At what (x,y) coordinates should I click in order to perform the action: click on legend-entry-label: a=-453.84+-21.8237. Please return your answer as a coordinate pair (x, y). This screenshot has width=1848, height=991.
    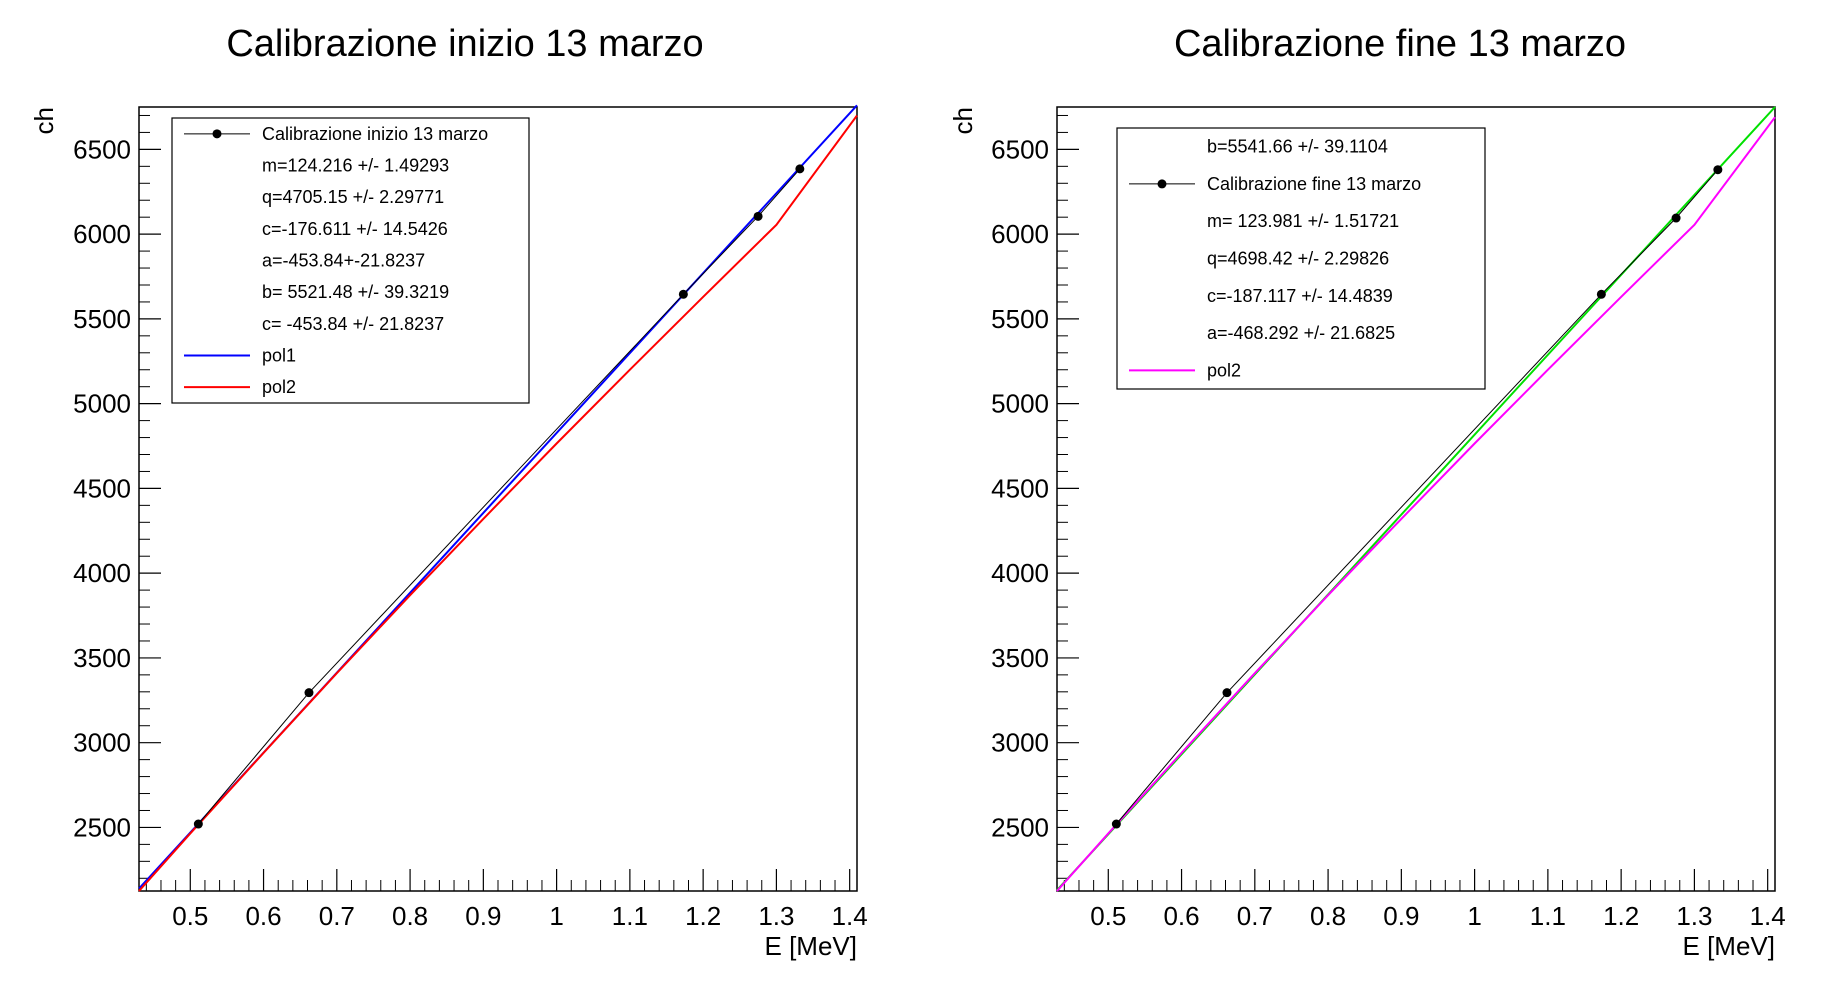
    Looking at the image, I should click on (343, 261).